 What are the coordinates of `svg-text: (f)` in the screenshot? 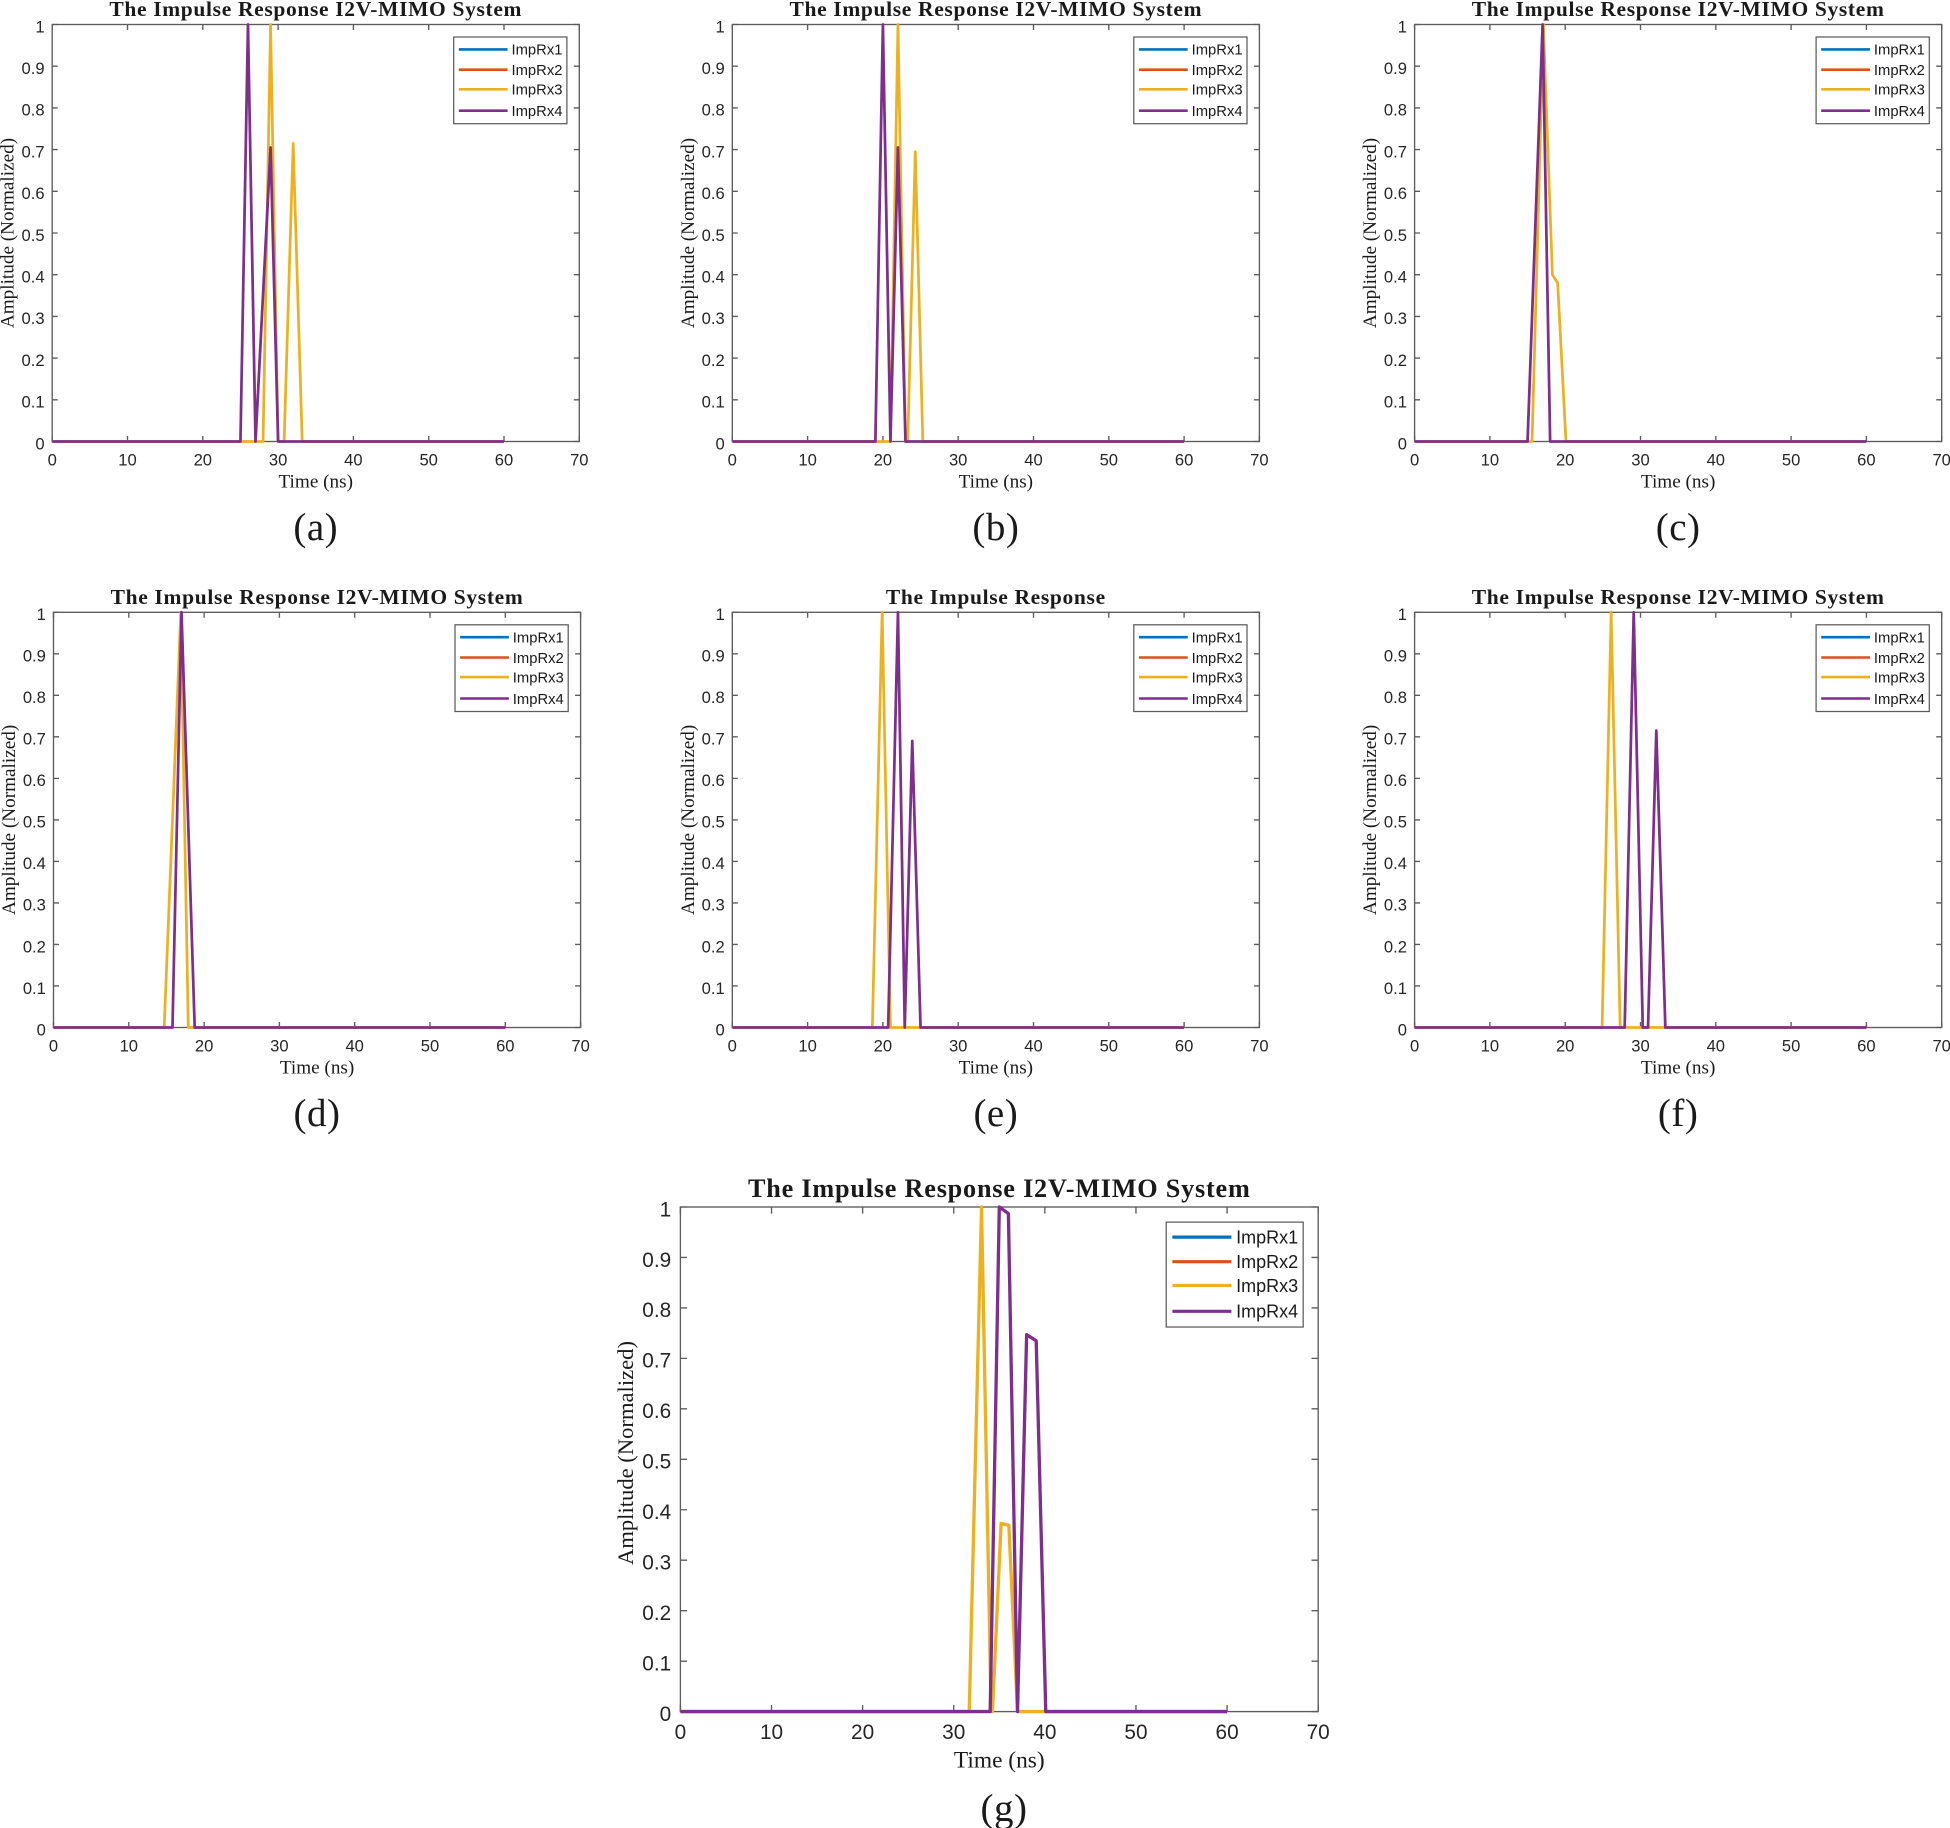 It's located at (1678, 1113).